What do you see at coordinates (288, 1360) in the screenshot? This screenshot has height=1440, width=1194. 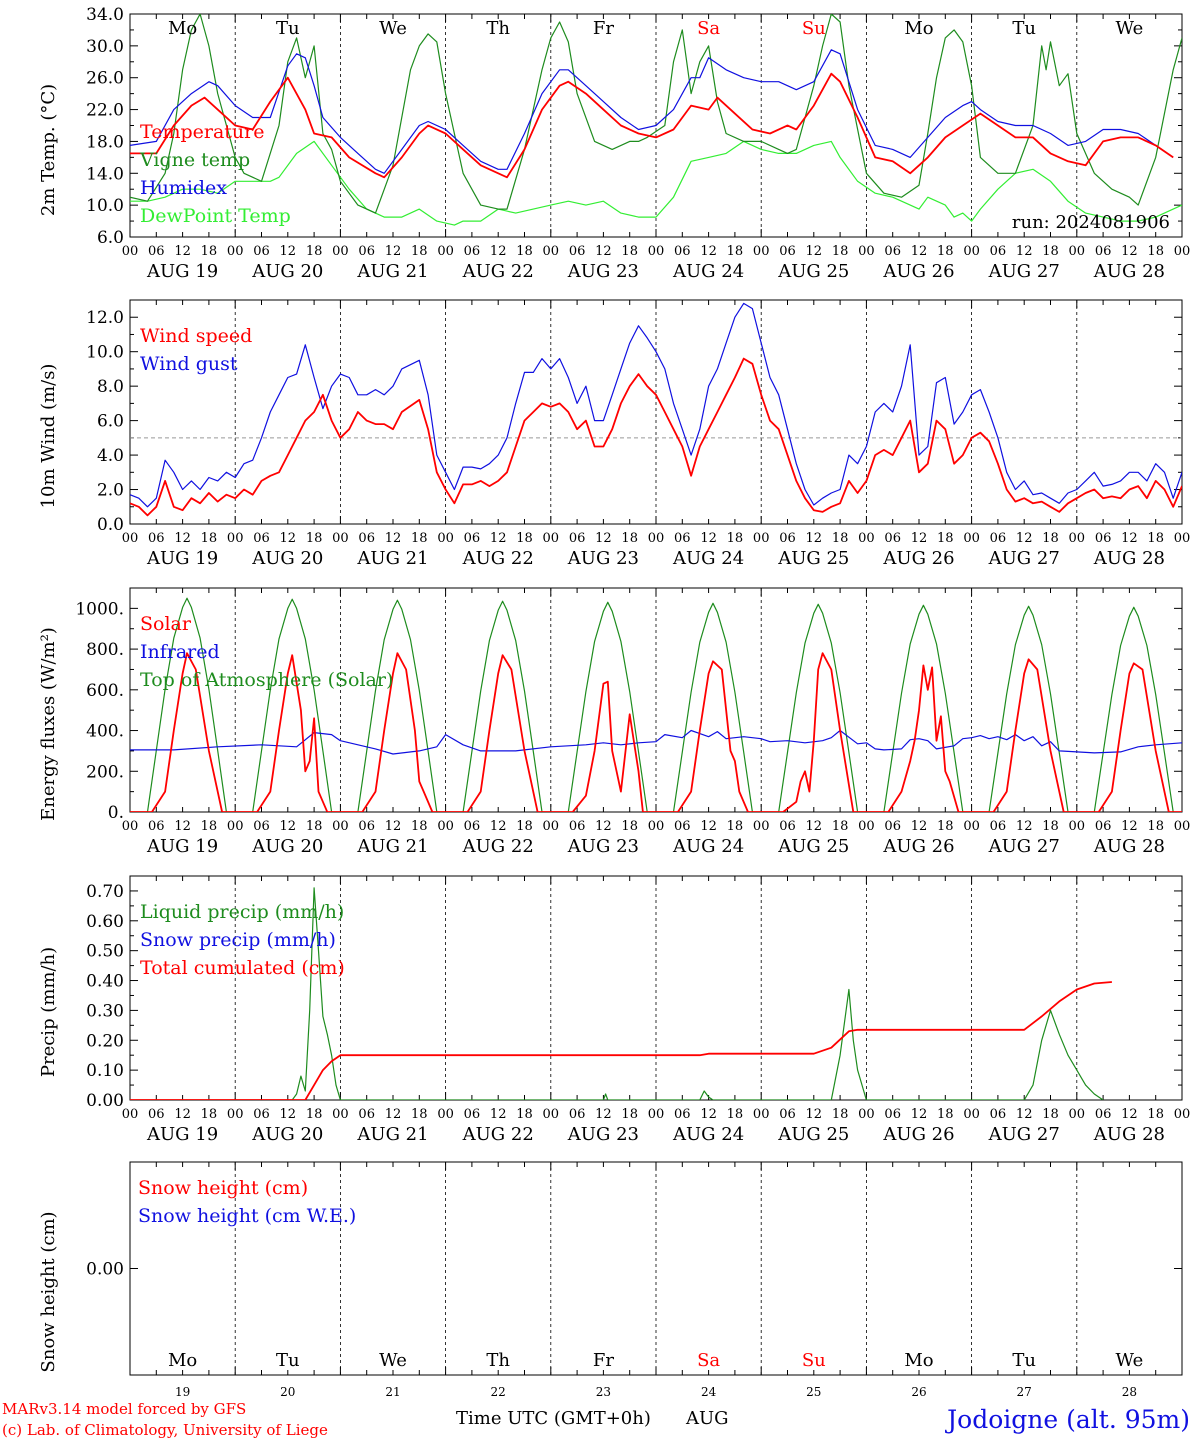 I see `day-abbr: Tu` at bounding box center [288, 1360].